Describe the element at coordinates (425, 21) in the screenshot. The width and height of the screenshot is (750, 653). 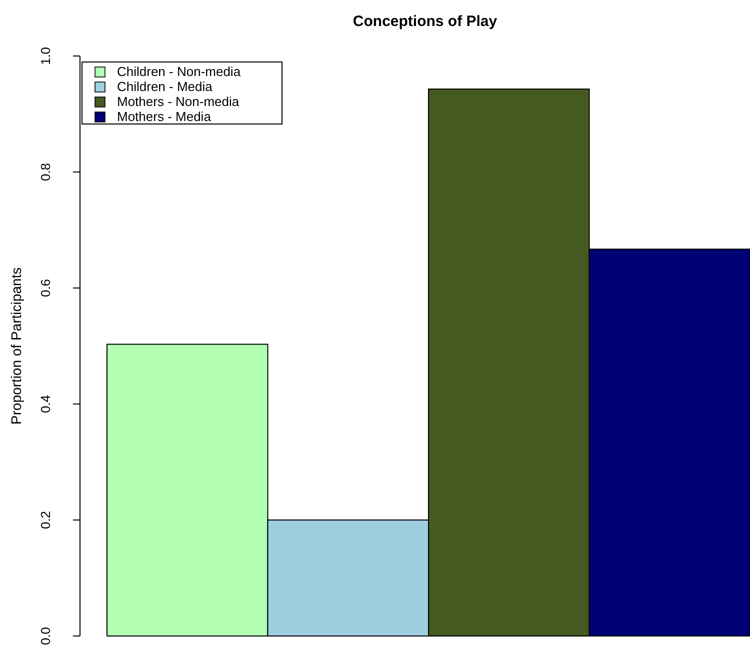
I see `chart-title: Conceptions of Play` at that location.